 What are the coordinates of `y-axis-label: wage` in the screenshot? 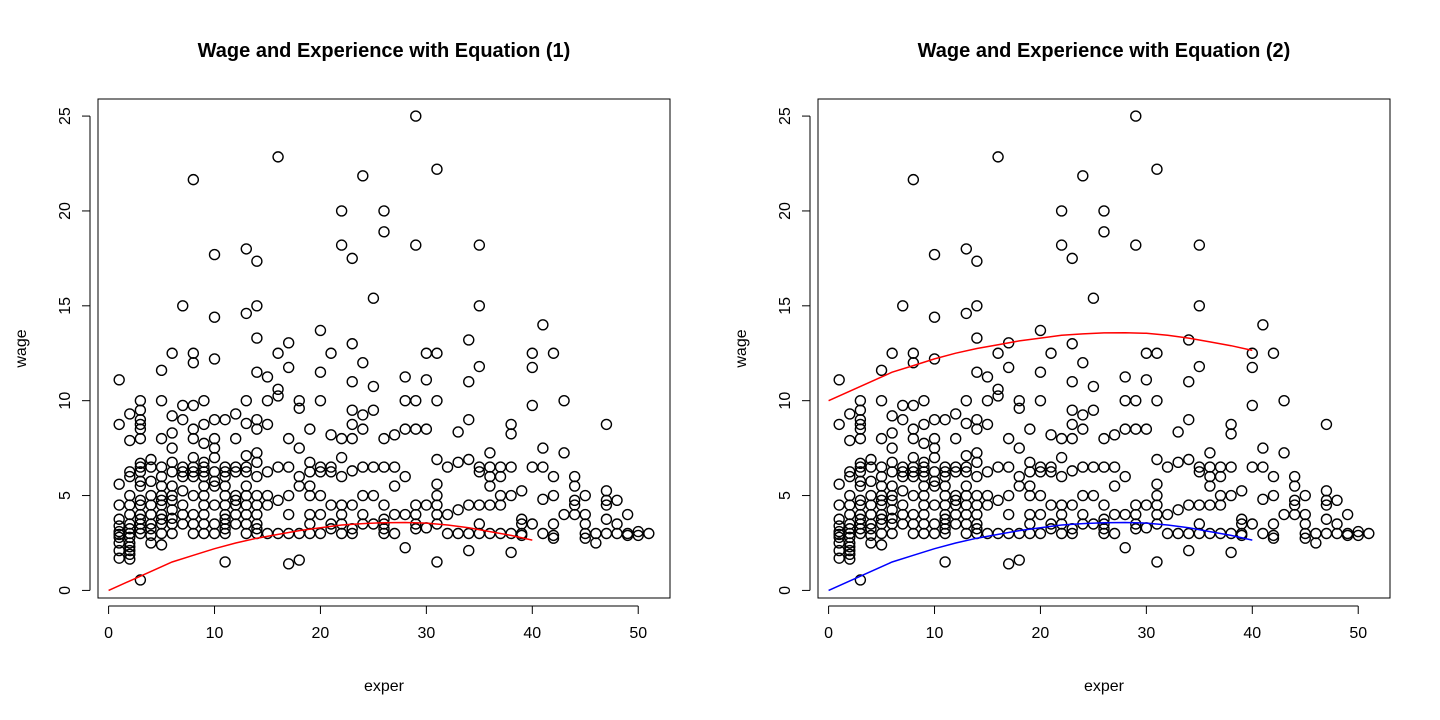 It's located at (741, 348).